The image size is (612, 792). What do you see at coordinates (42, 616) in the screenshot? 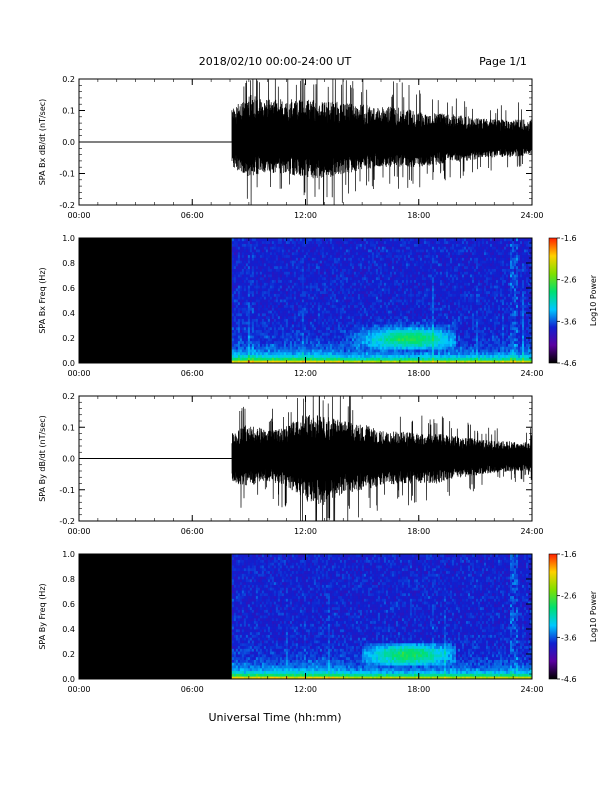
I see `y-axis-label: SPA By Freq (Hz)` at bounding box center [42, 616].